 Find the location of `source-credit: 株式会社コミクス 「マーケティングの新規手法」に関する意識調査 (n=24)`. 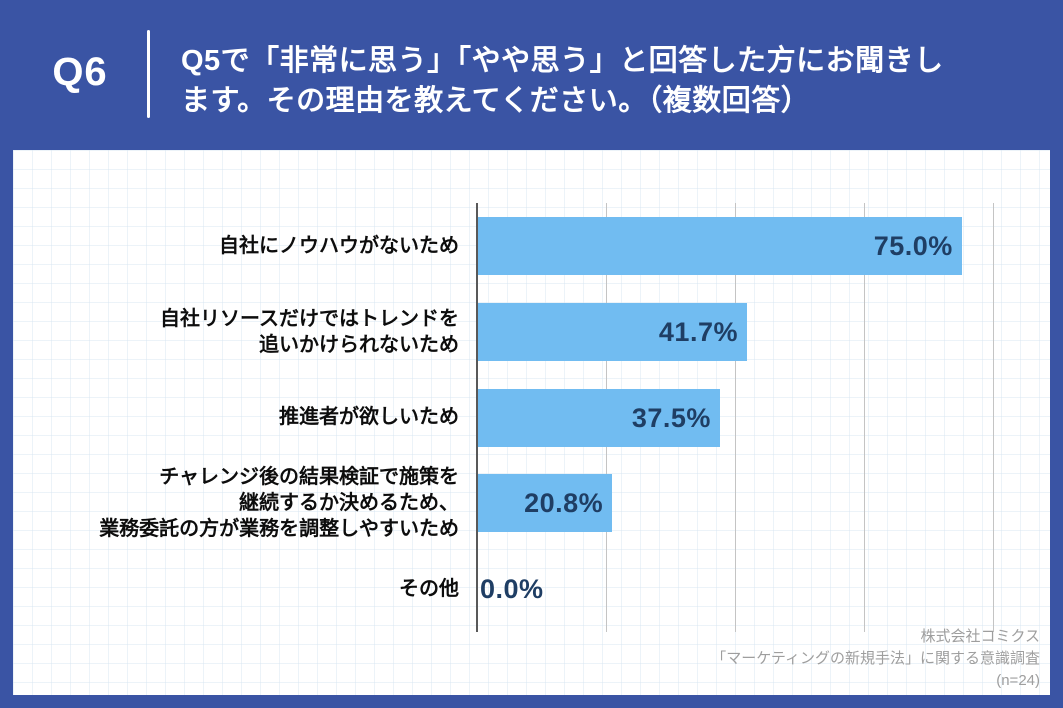

source-credit: 株式会社コミクス 「マーケティングの新規手法」に関する意識調査 (n=24) is located at coordinates (875, 659).